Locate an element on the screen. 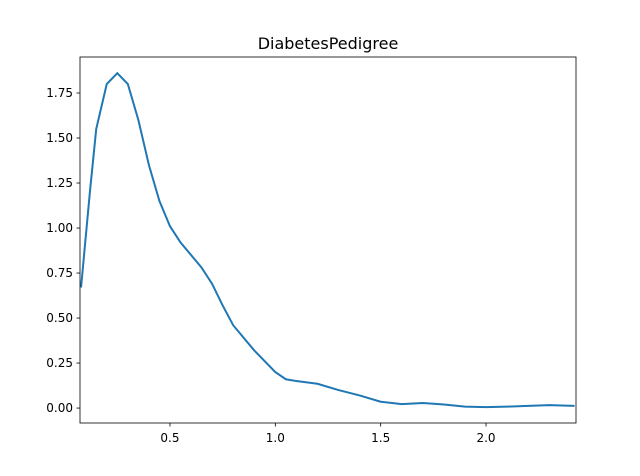 The height and width of the screenshot is (476, 640). y-tick-label: 0.75 is located at coordinates (59, 273).